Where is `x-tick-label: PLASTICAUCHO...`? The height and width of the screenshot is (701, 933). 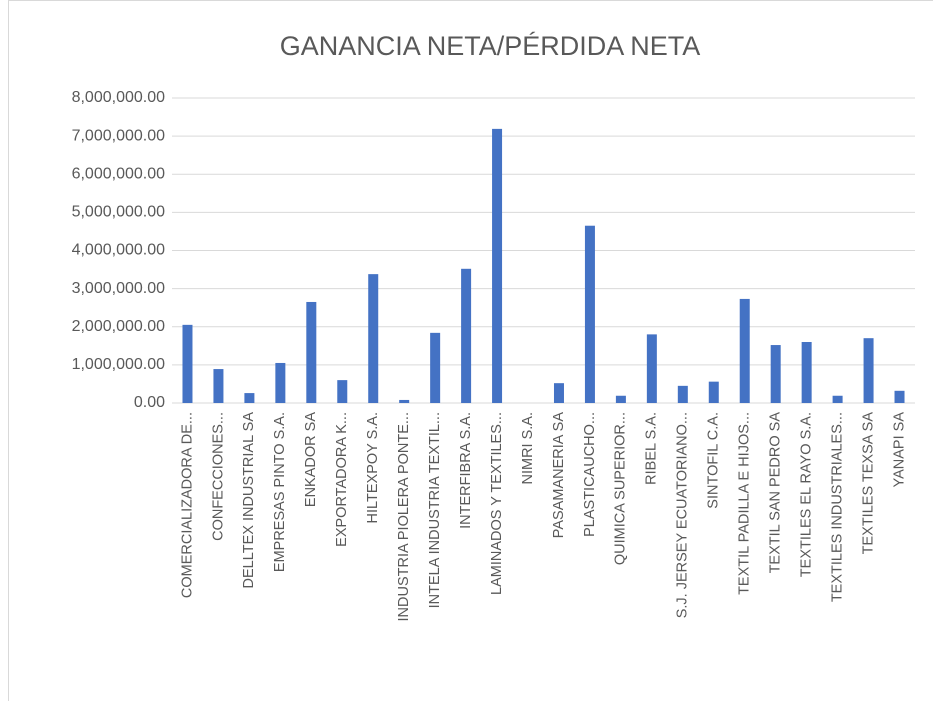 x-tick-label: PLASTICAUCHO... is located at coordinates (590, 474).